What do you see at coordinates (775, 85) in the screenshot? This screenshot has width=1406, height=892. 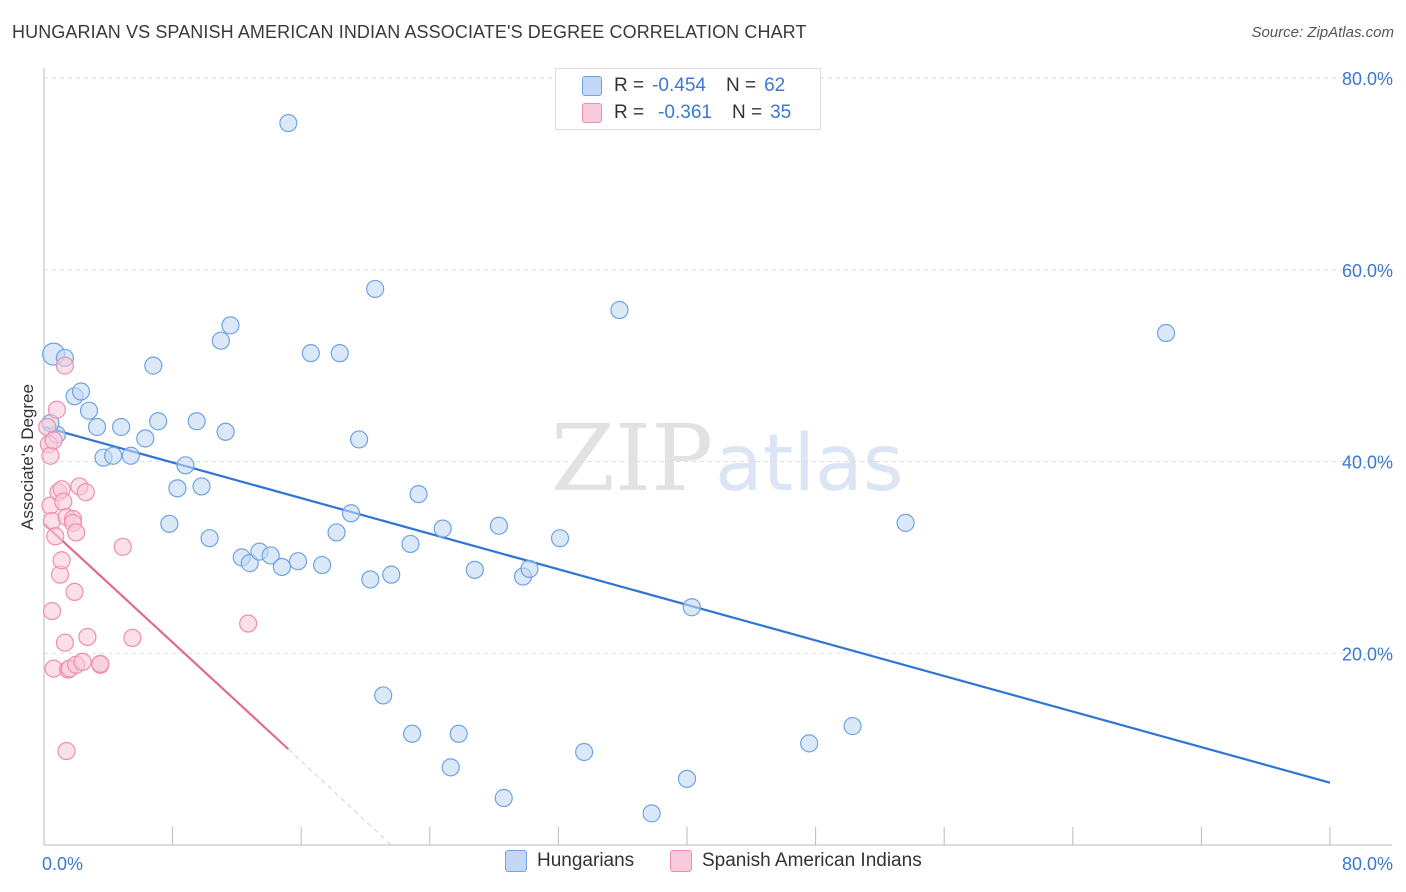 I see `legend-n-value-hungarians: 62` at bounding box center [775, 85].